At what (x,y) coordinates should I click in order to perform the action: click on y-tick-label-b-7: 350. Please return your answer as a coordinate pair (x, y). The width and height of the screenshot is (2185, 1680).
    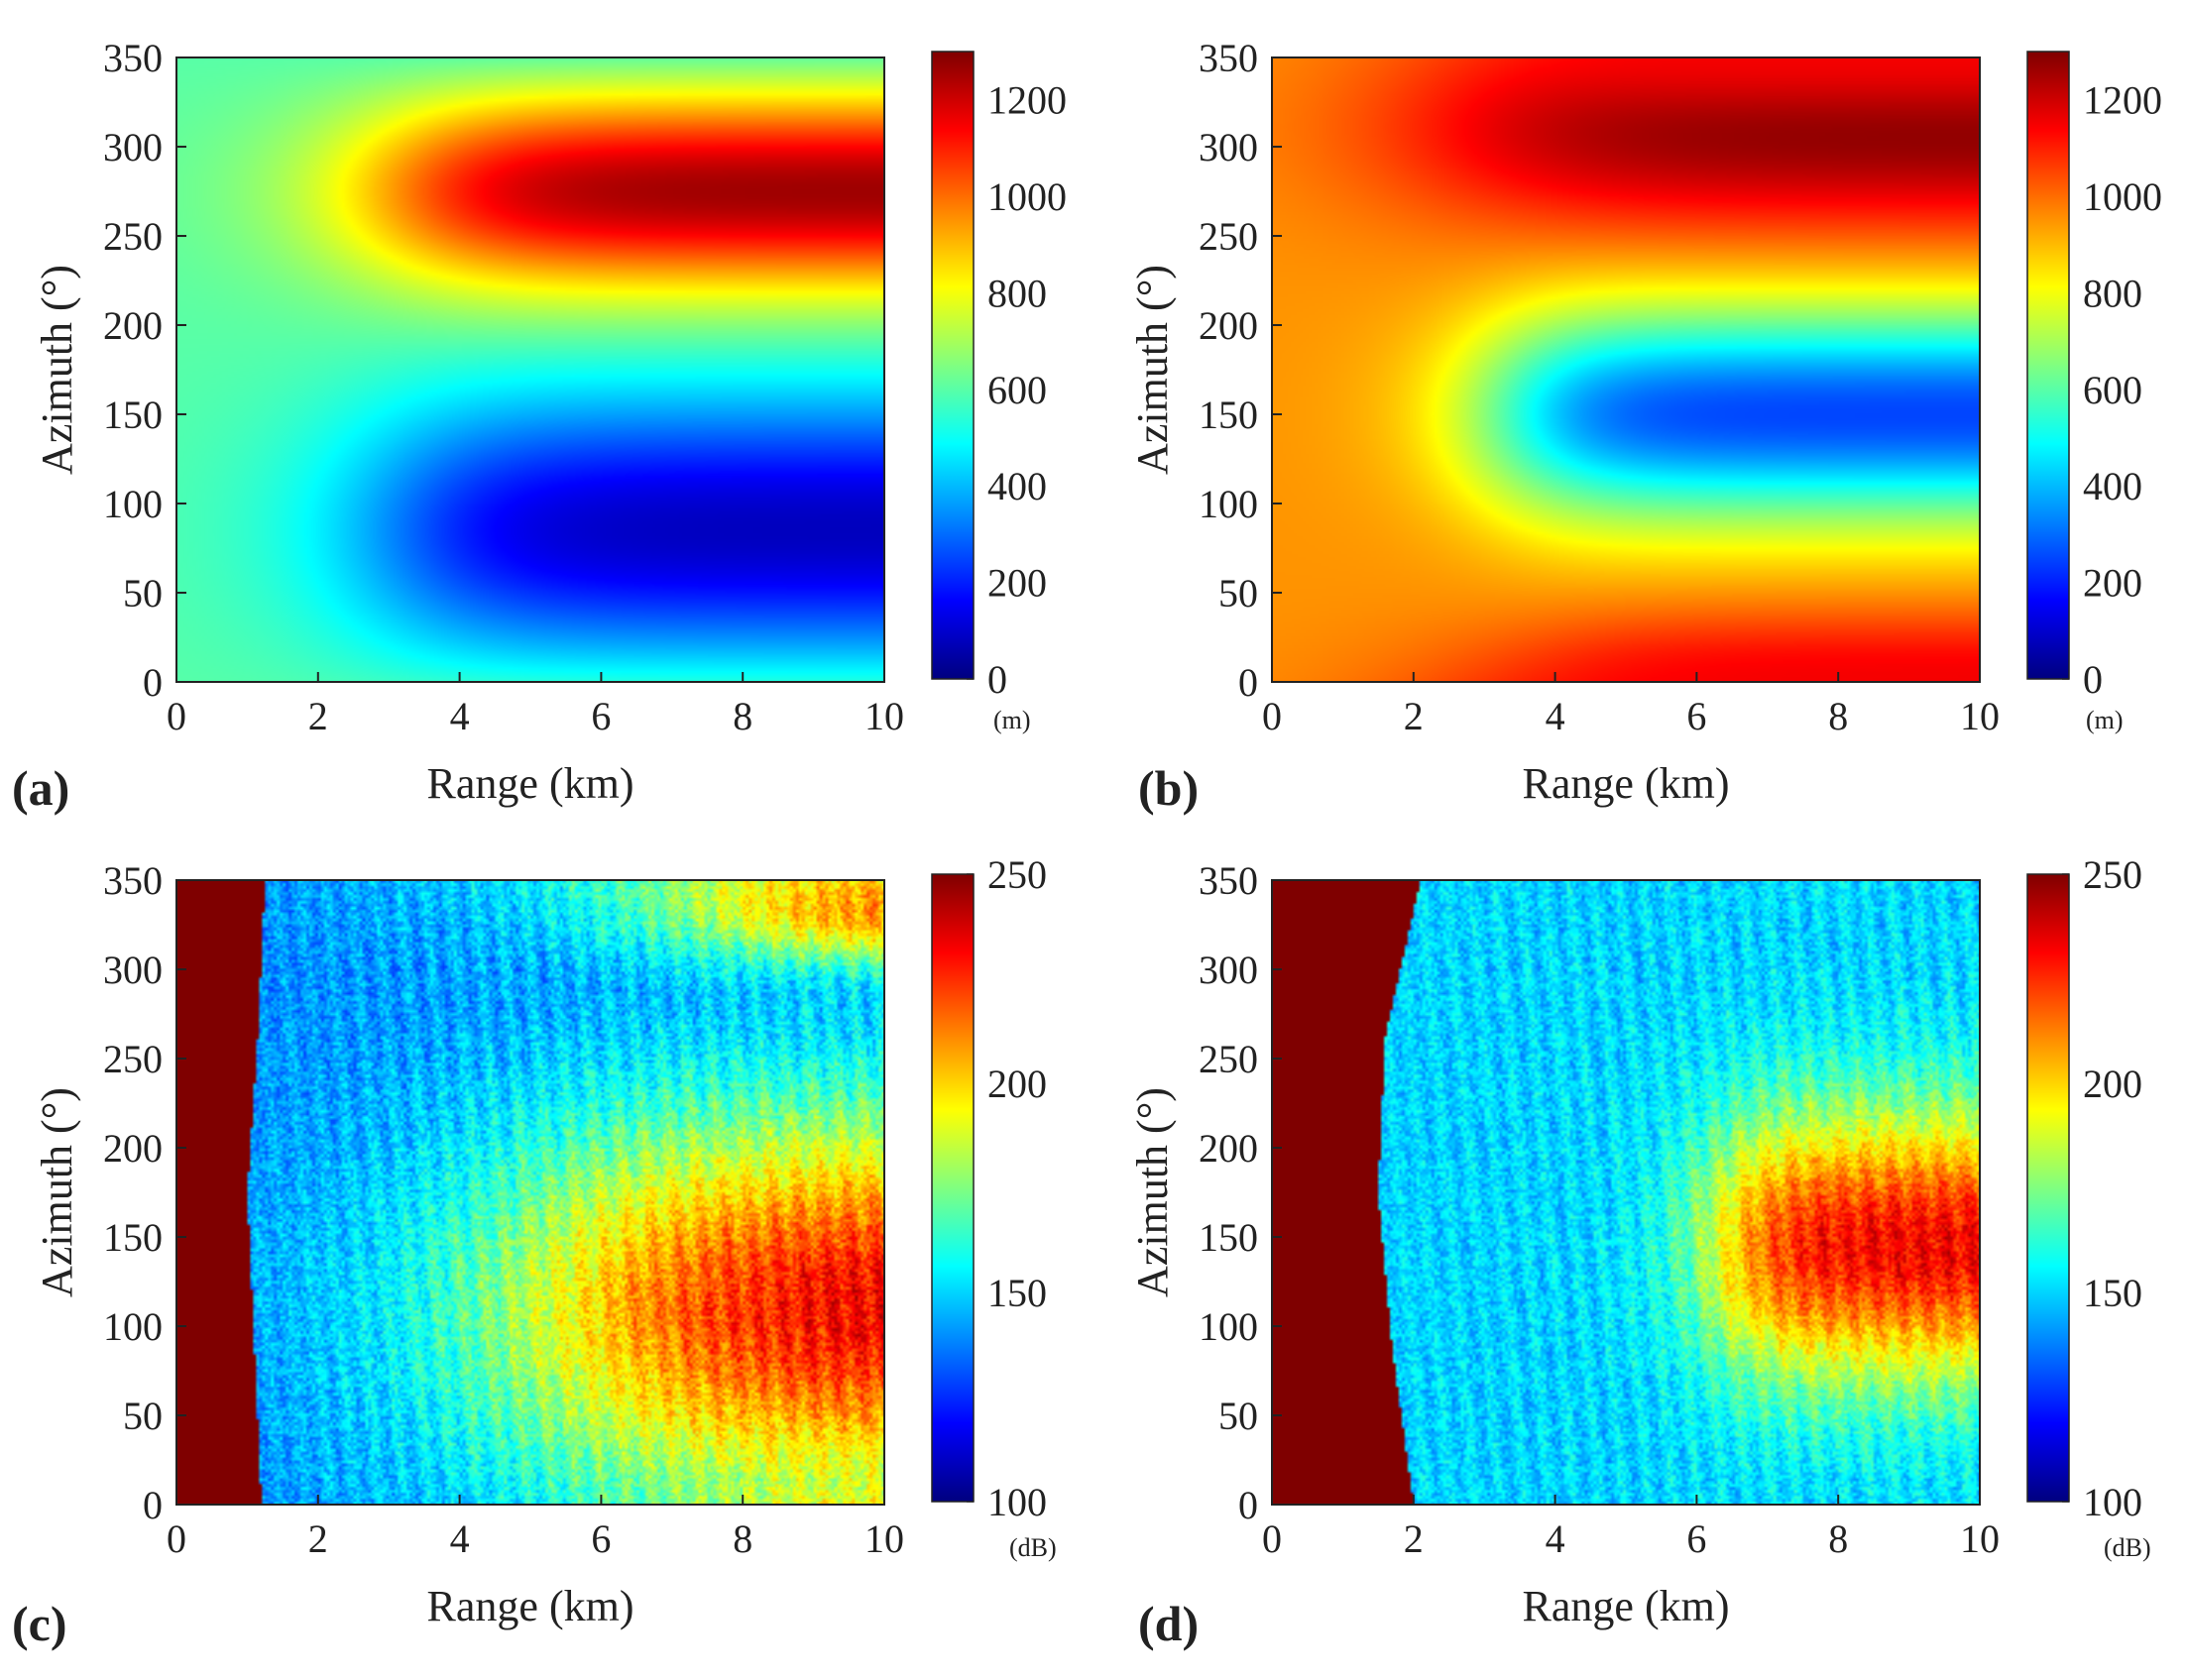
    Looking at the image, I should click on (1228, 58).